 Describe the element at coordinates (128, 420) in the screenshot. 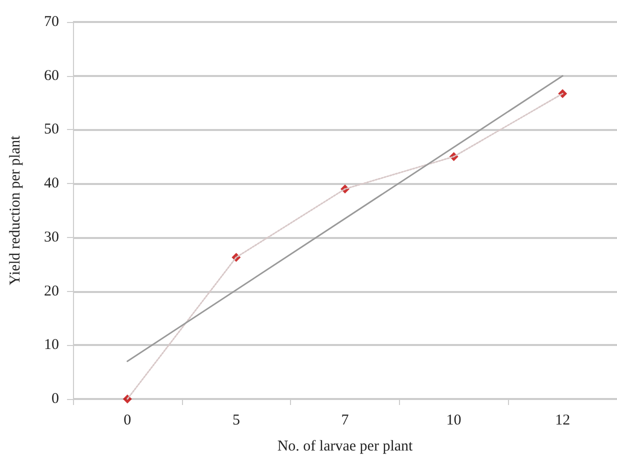

I see `x-tick-label: 0` at that location.